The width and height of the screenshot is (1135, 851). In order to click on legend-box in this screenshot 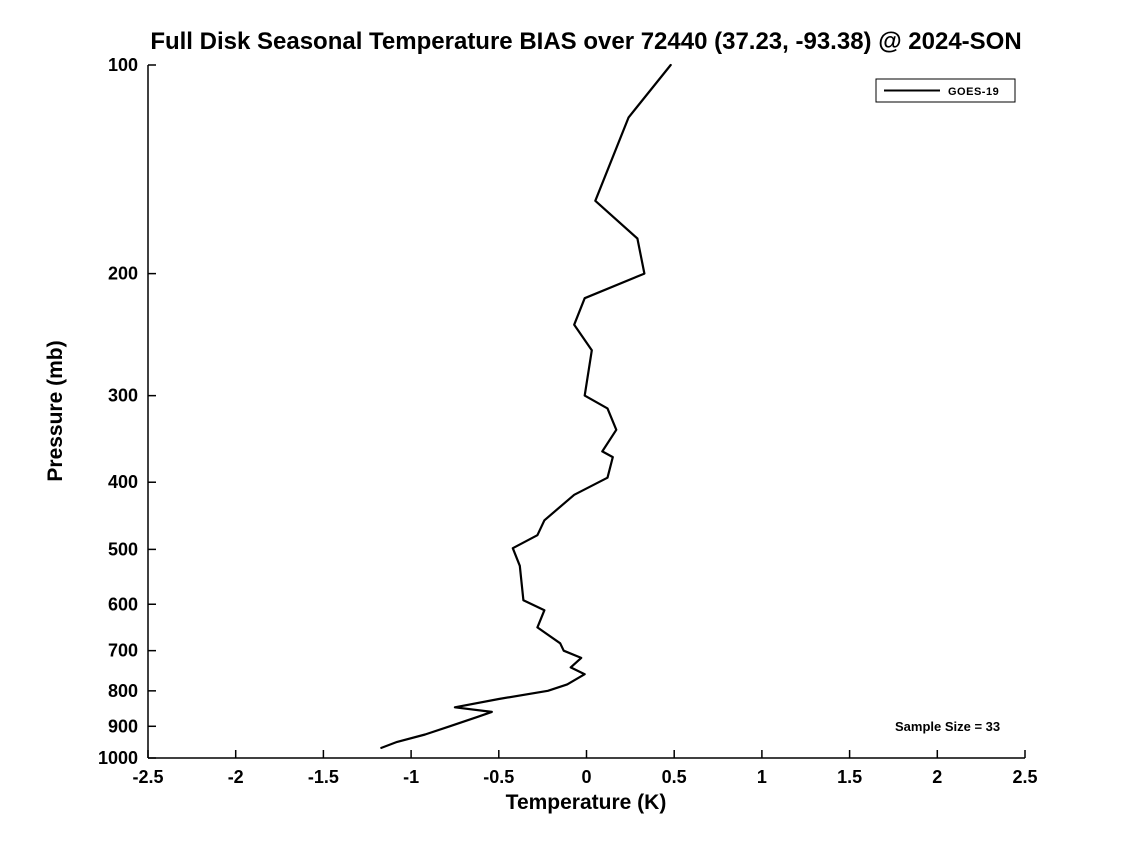, I will do `click(945, 90)`.